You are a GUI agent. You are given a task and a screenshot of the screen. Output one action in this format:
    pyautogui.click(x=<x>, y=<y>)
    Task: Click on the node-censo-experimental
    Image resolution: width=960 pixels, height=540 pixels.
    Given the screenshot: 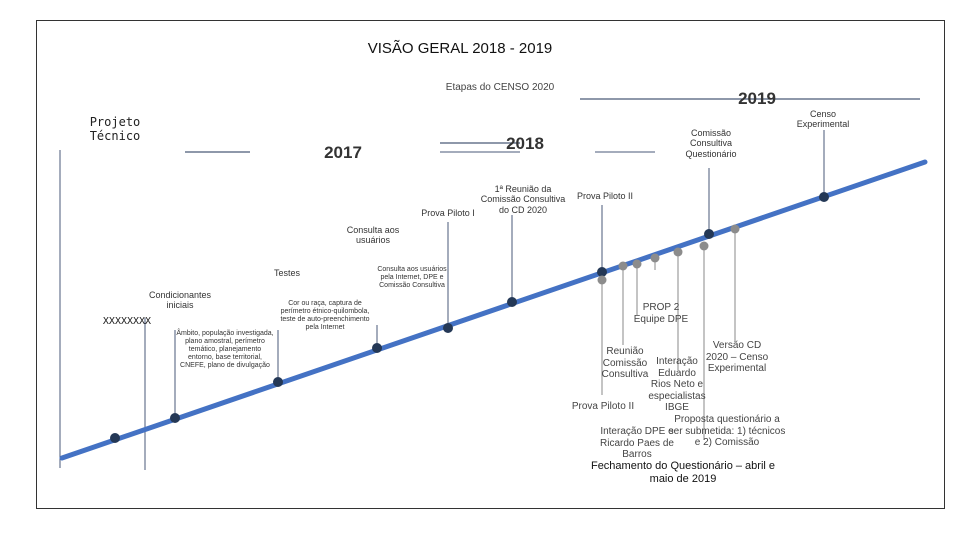 What is the action you would take?
    pyautogui.click(x=824, y=197)
    